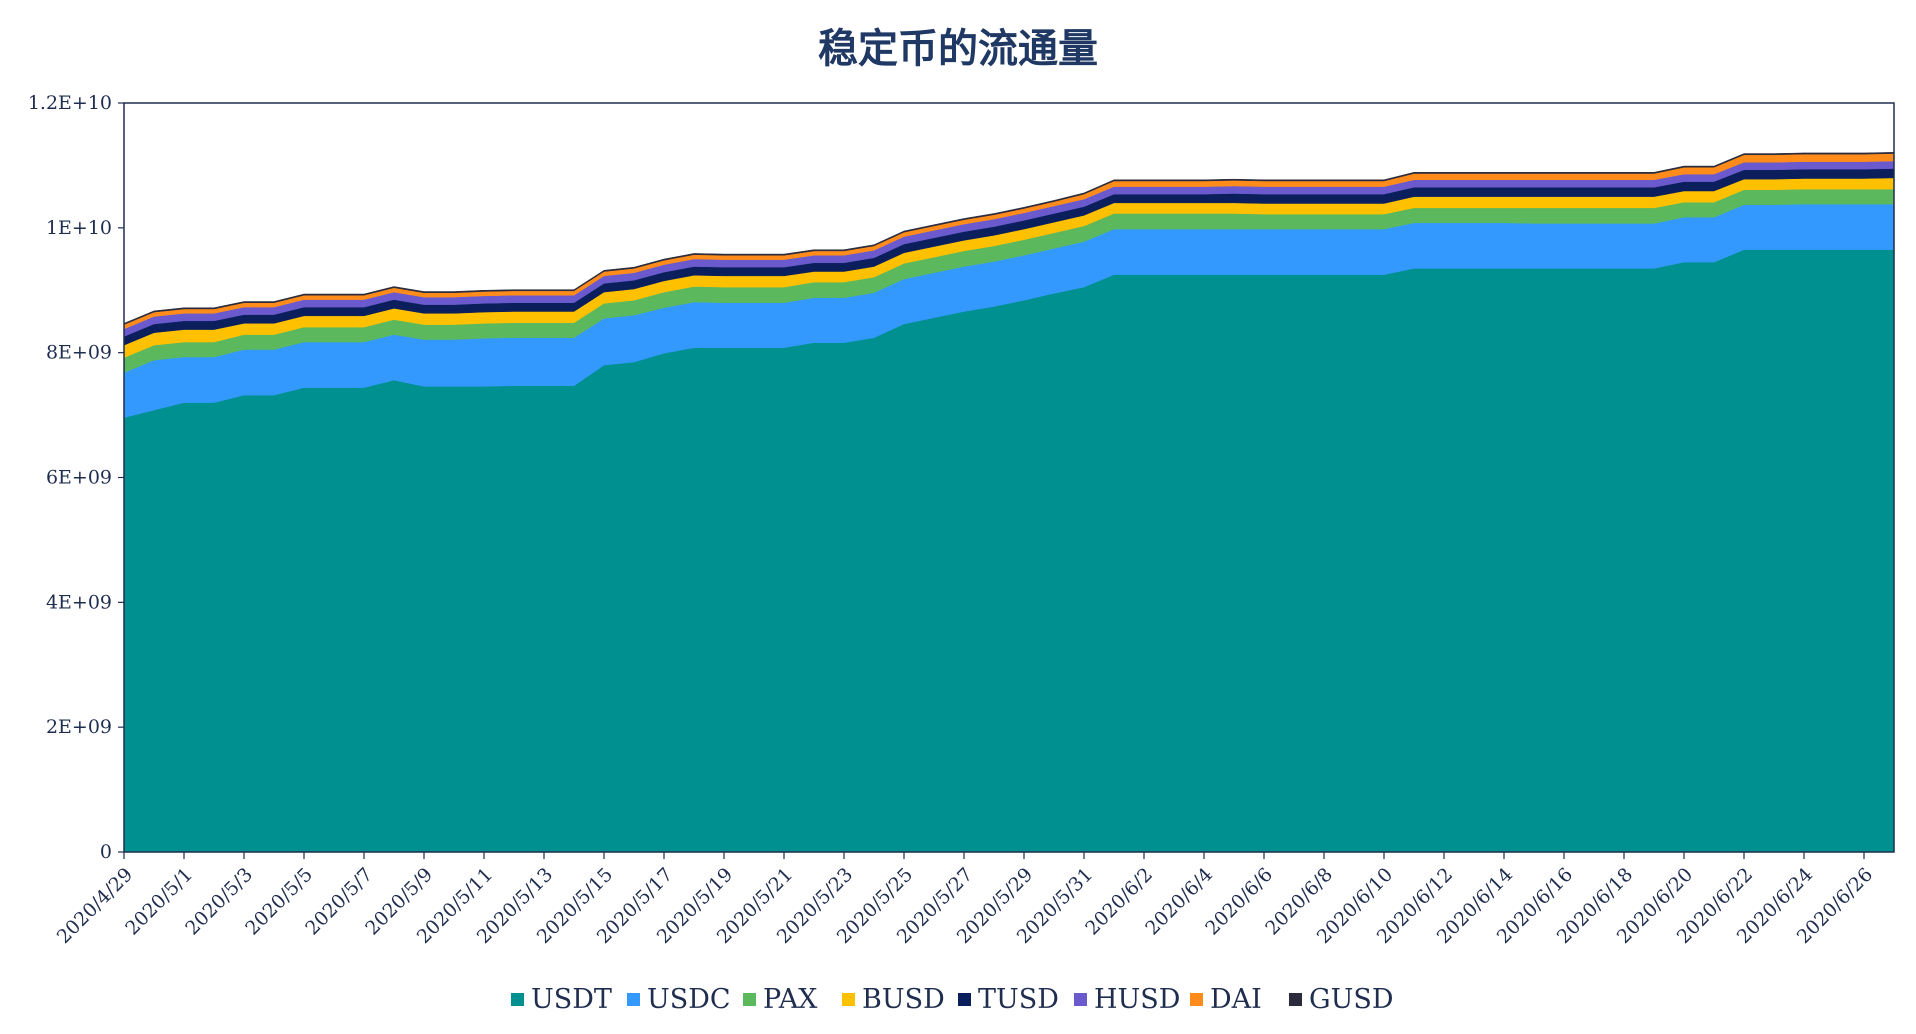  I want to click on legend-item-busd: BUSD, so click(893, 999).